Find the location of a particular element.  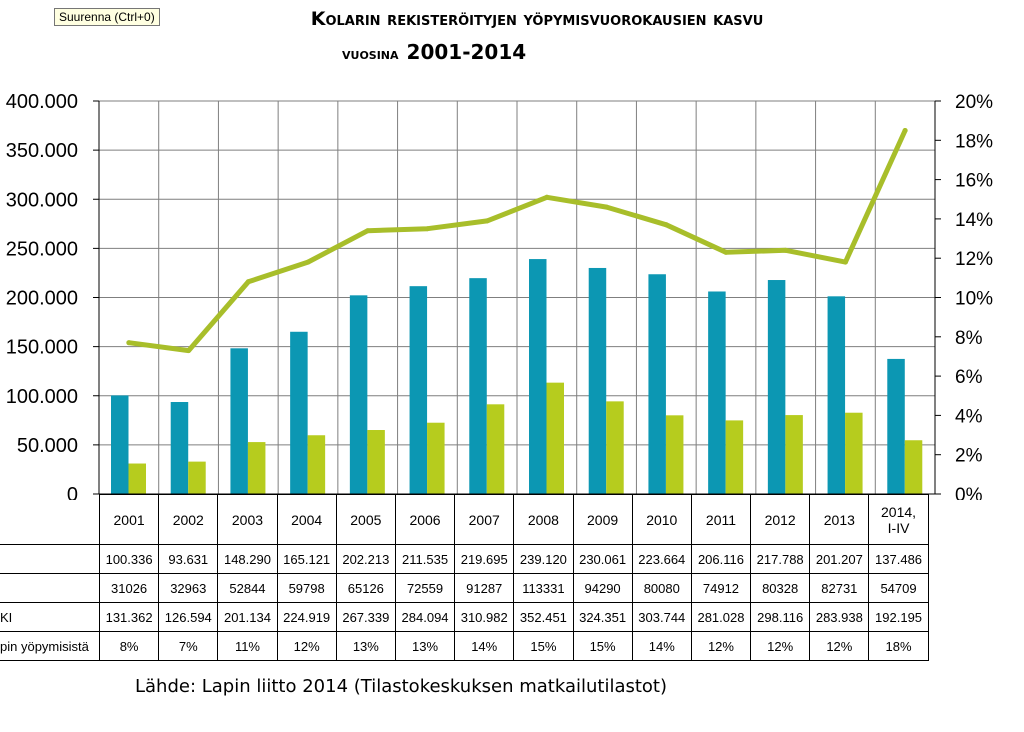

y-right-tick-label: 8% is located at coordinates (969, 338).